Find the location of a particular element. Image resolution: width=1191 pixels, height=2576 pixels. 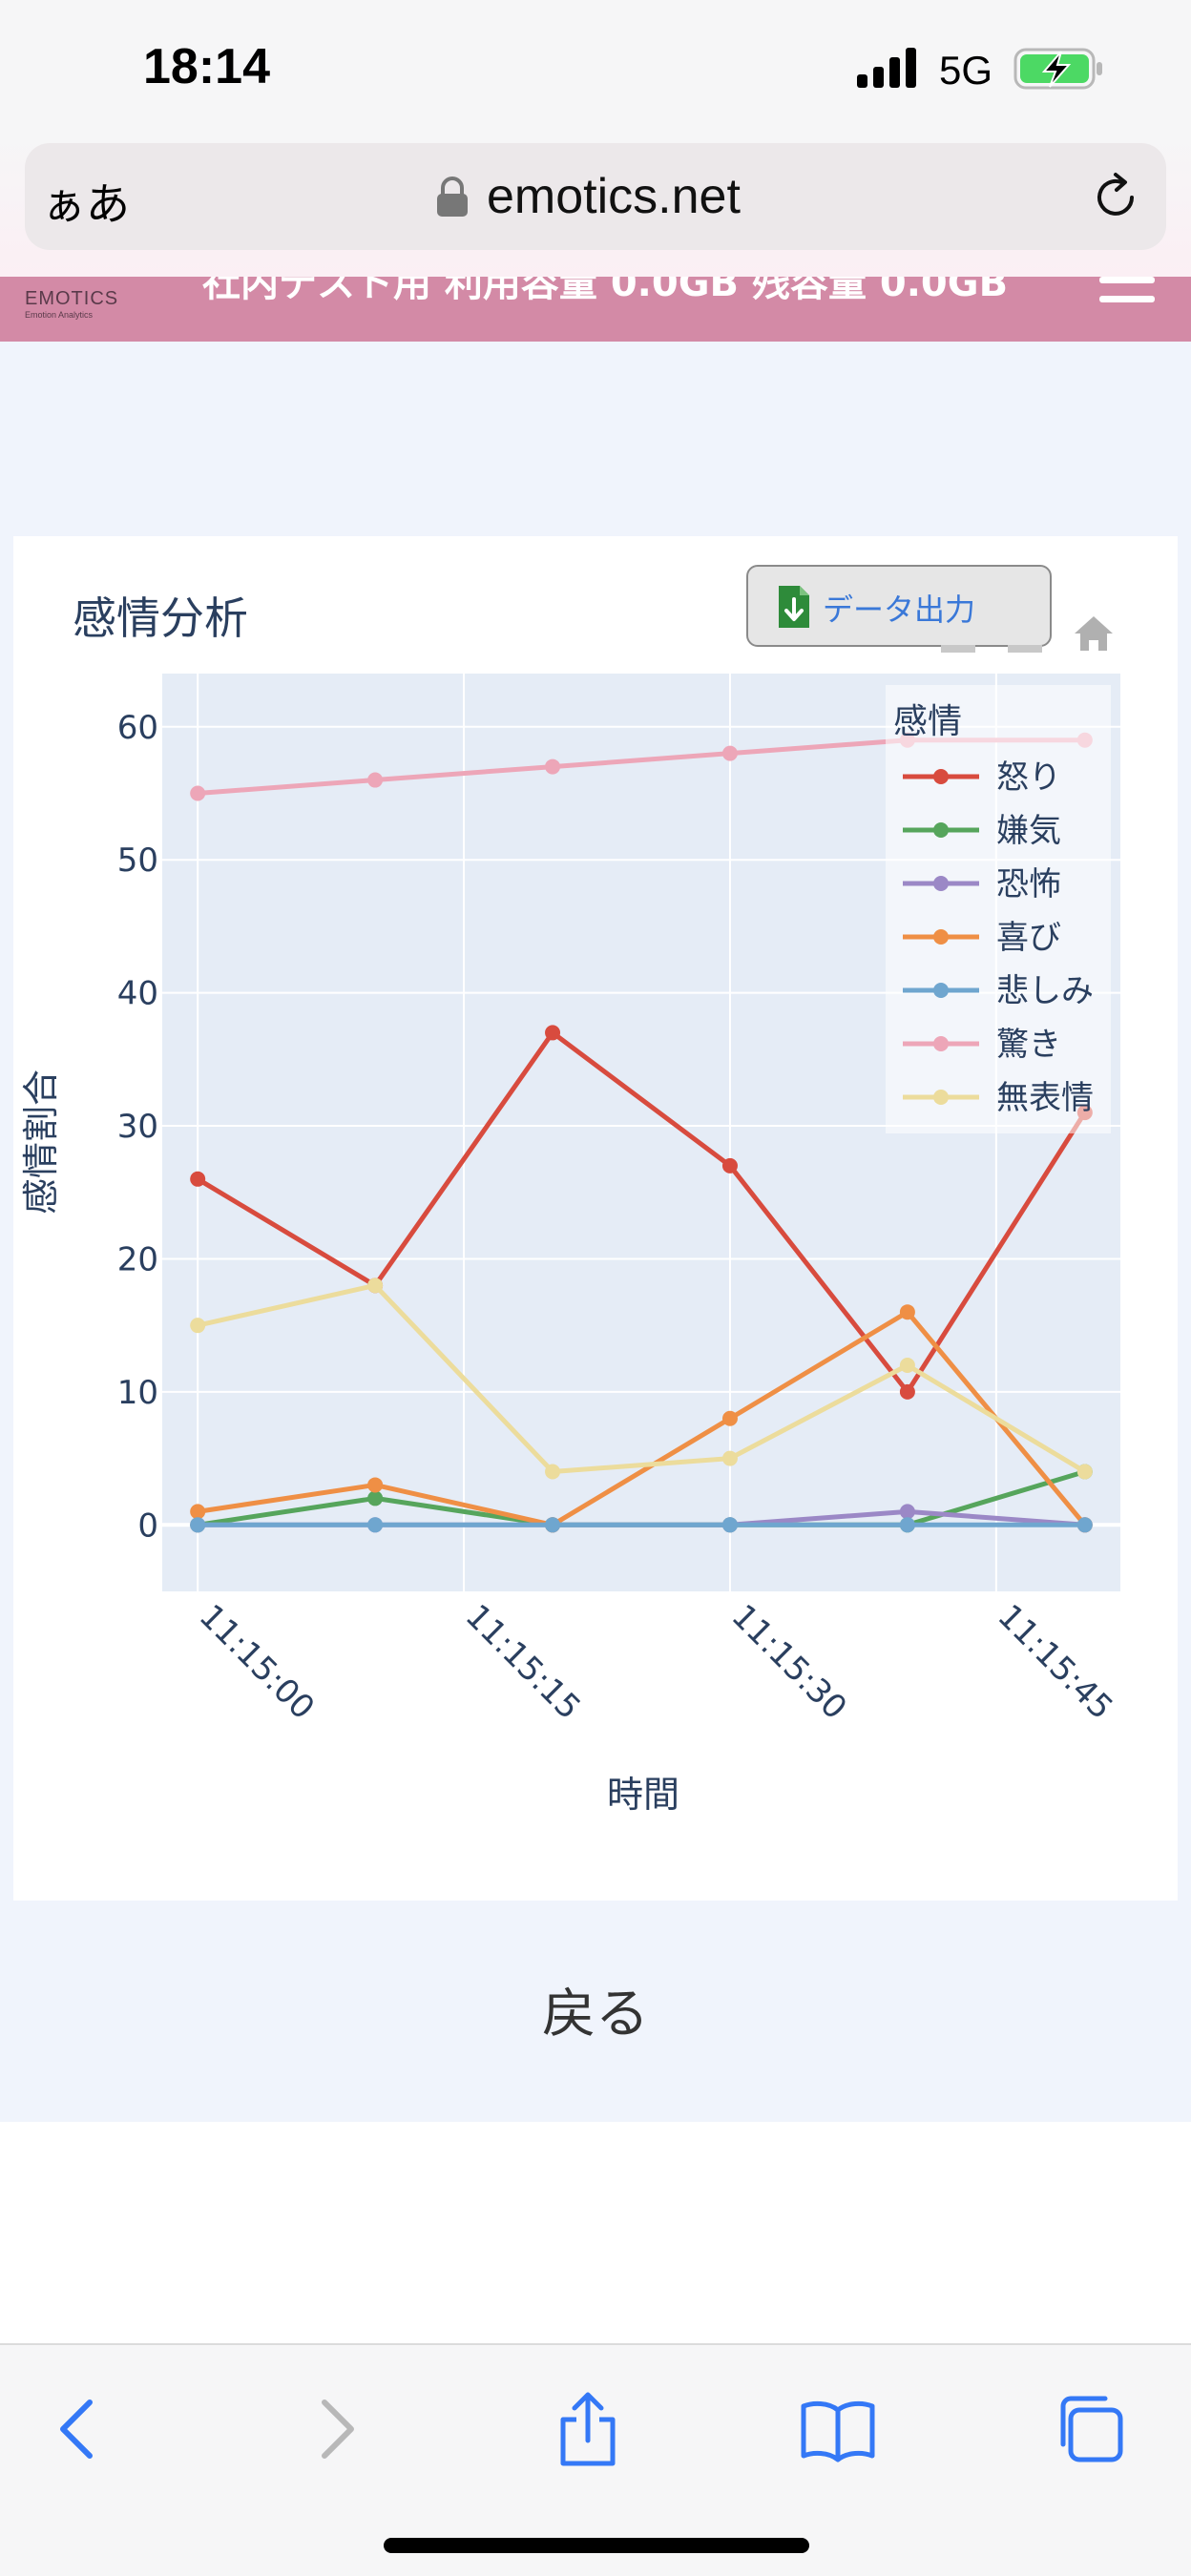

lock-icon is located at coordinates (452, 197).